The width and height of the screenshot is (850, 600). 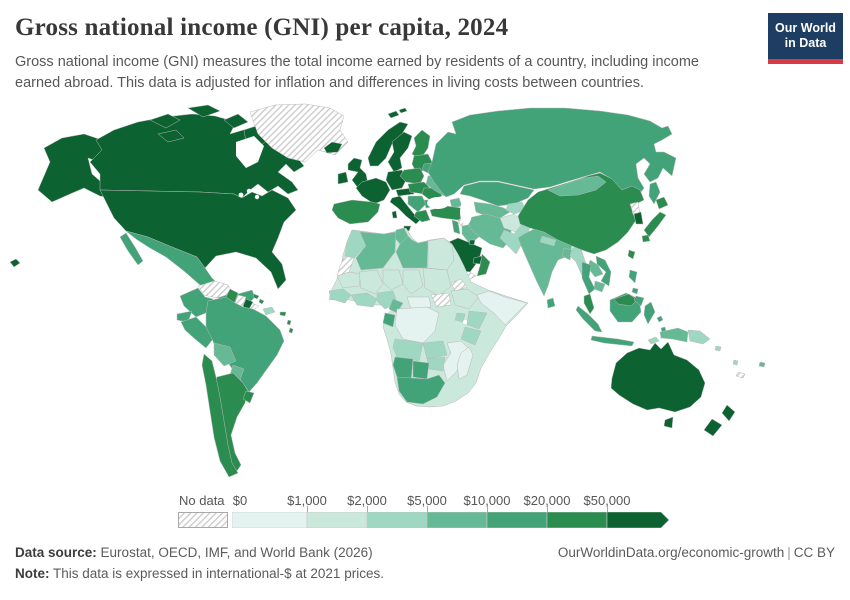 I want to click on country-iceland, so click(x=333, y=147).